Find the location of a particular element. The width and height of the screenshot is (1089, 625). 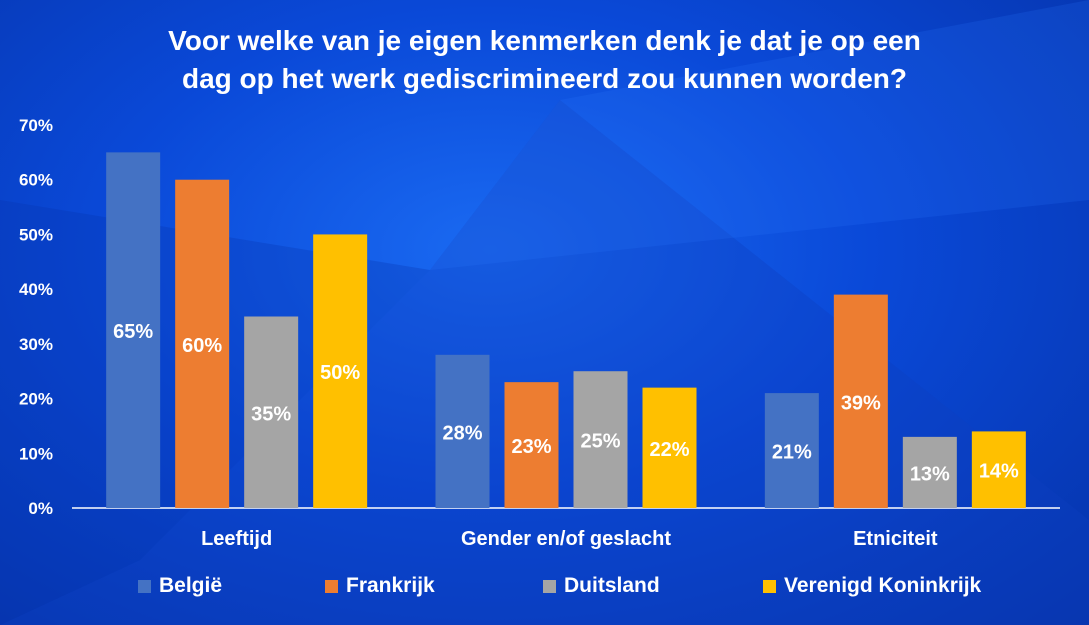

data-label: 28% is located at coordinates (462, 433).